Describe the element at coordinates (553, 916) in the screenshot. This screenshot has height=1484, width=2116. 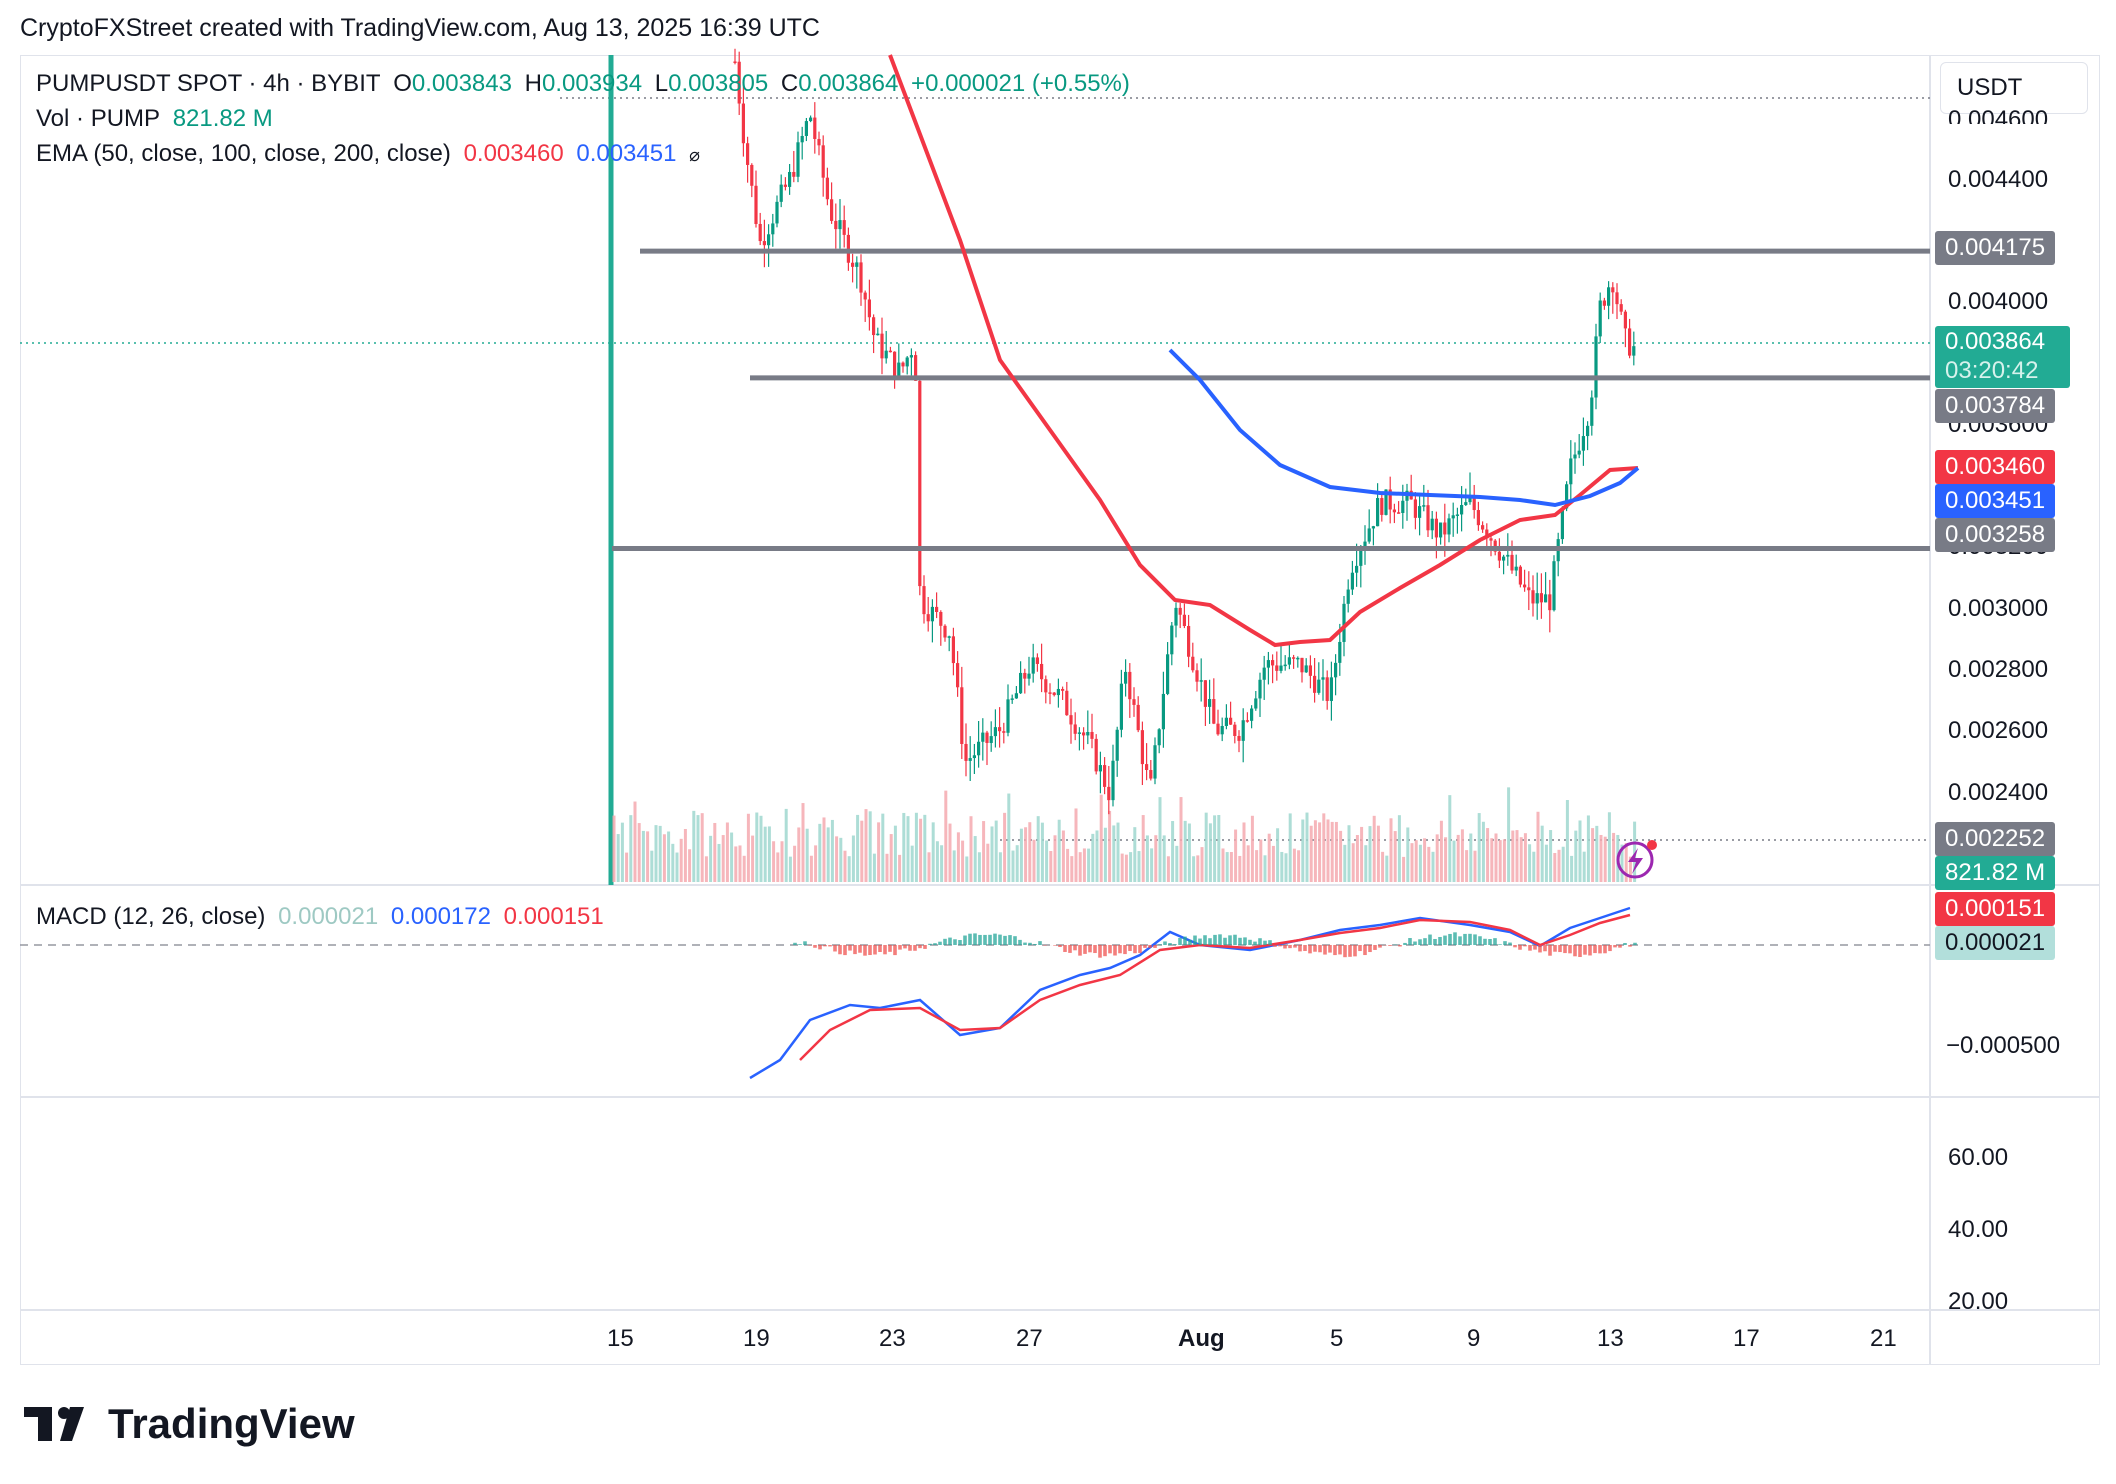
I see `macd-signal-value: 0.000151` at that location.